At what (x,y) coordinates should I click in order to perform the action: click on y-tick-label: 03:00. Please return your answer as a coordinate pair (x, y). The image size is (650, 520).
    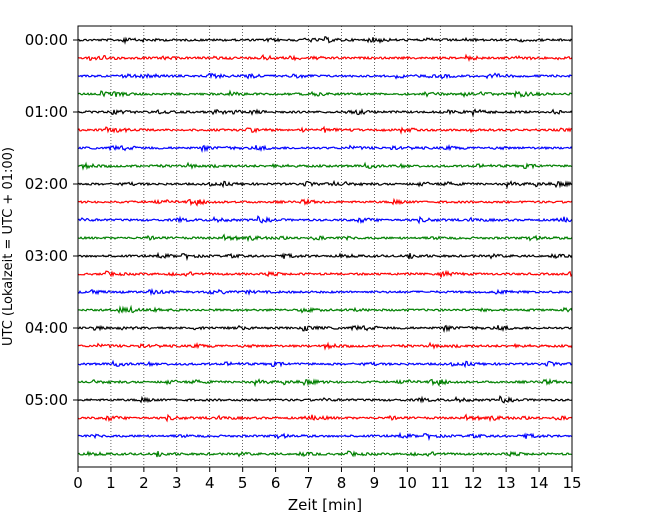
    Looking at the image, I should click on (46, 256).